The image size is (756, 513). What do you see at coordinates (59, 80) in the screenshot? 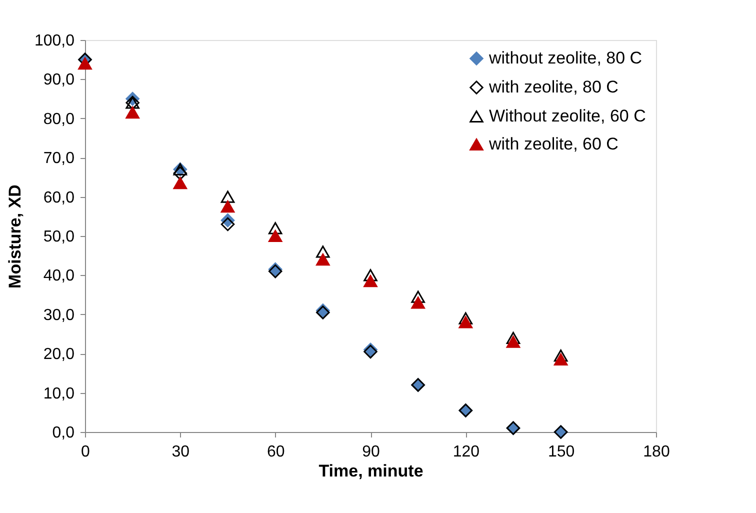
I see `y-tick-label: 90,0` at bounding box center [59, 80].